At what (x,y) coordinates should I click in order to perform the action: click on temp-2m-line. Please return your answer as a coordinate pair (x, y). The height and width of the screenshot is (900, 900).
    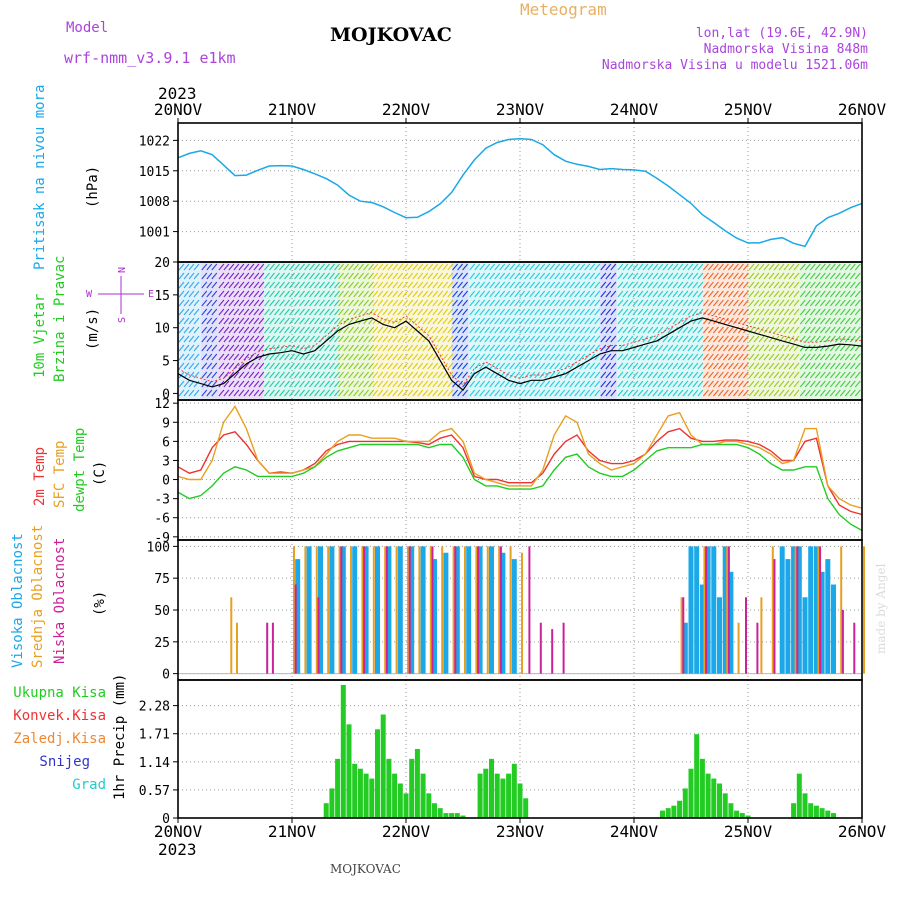
    Looking at the image, I should click on (520, 471).